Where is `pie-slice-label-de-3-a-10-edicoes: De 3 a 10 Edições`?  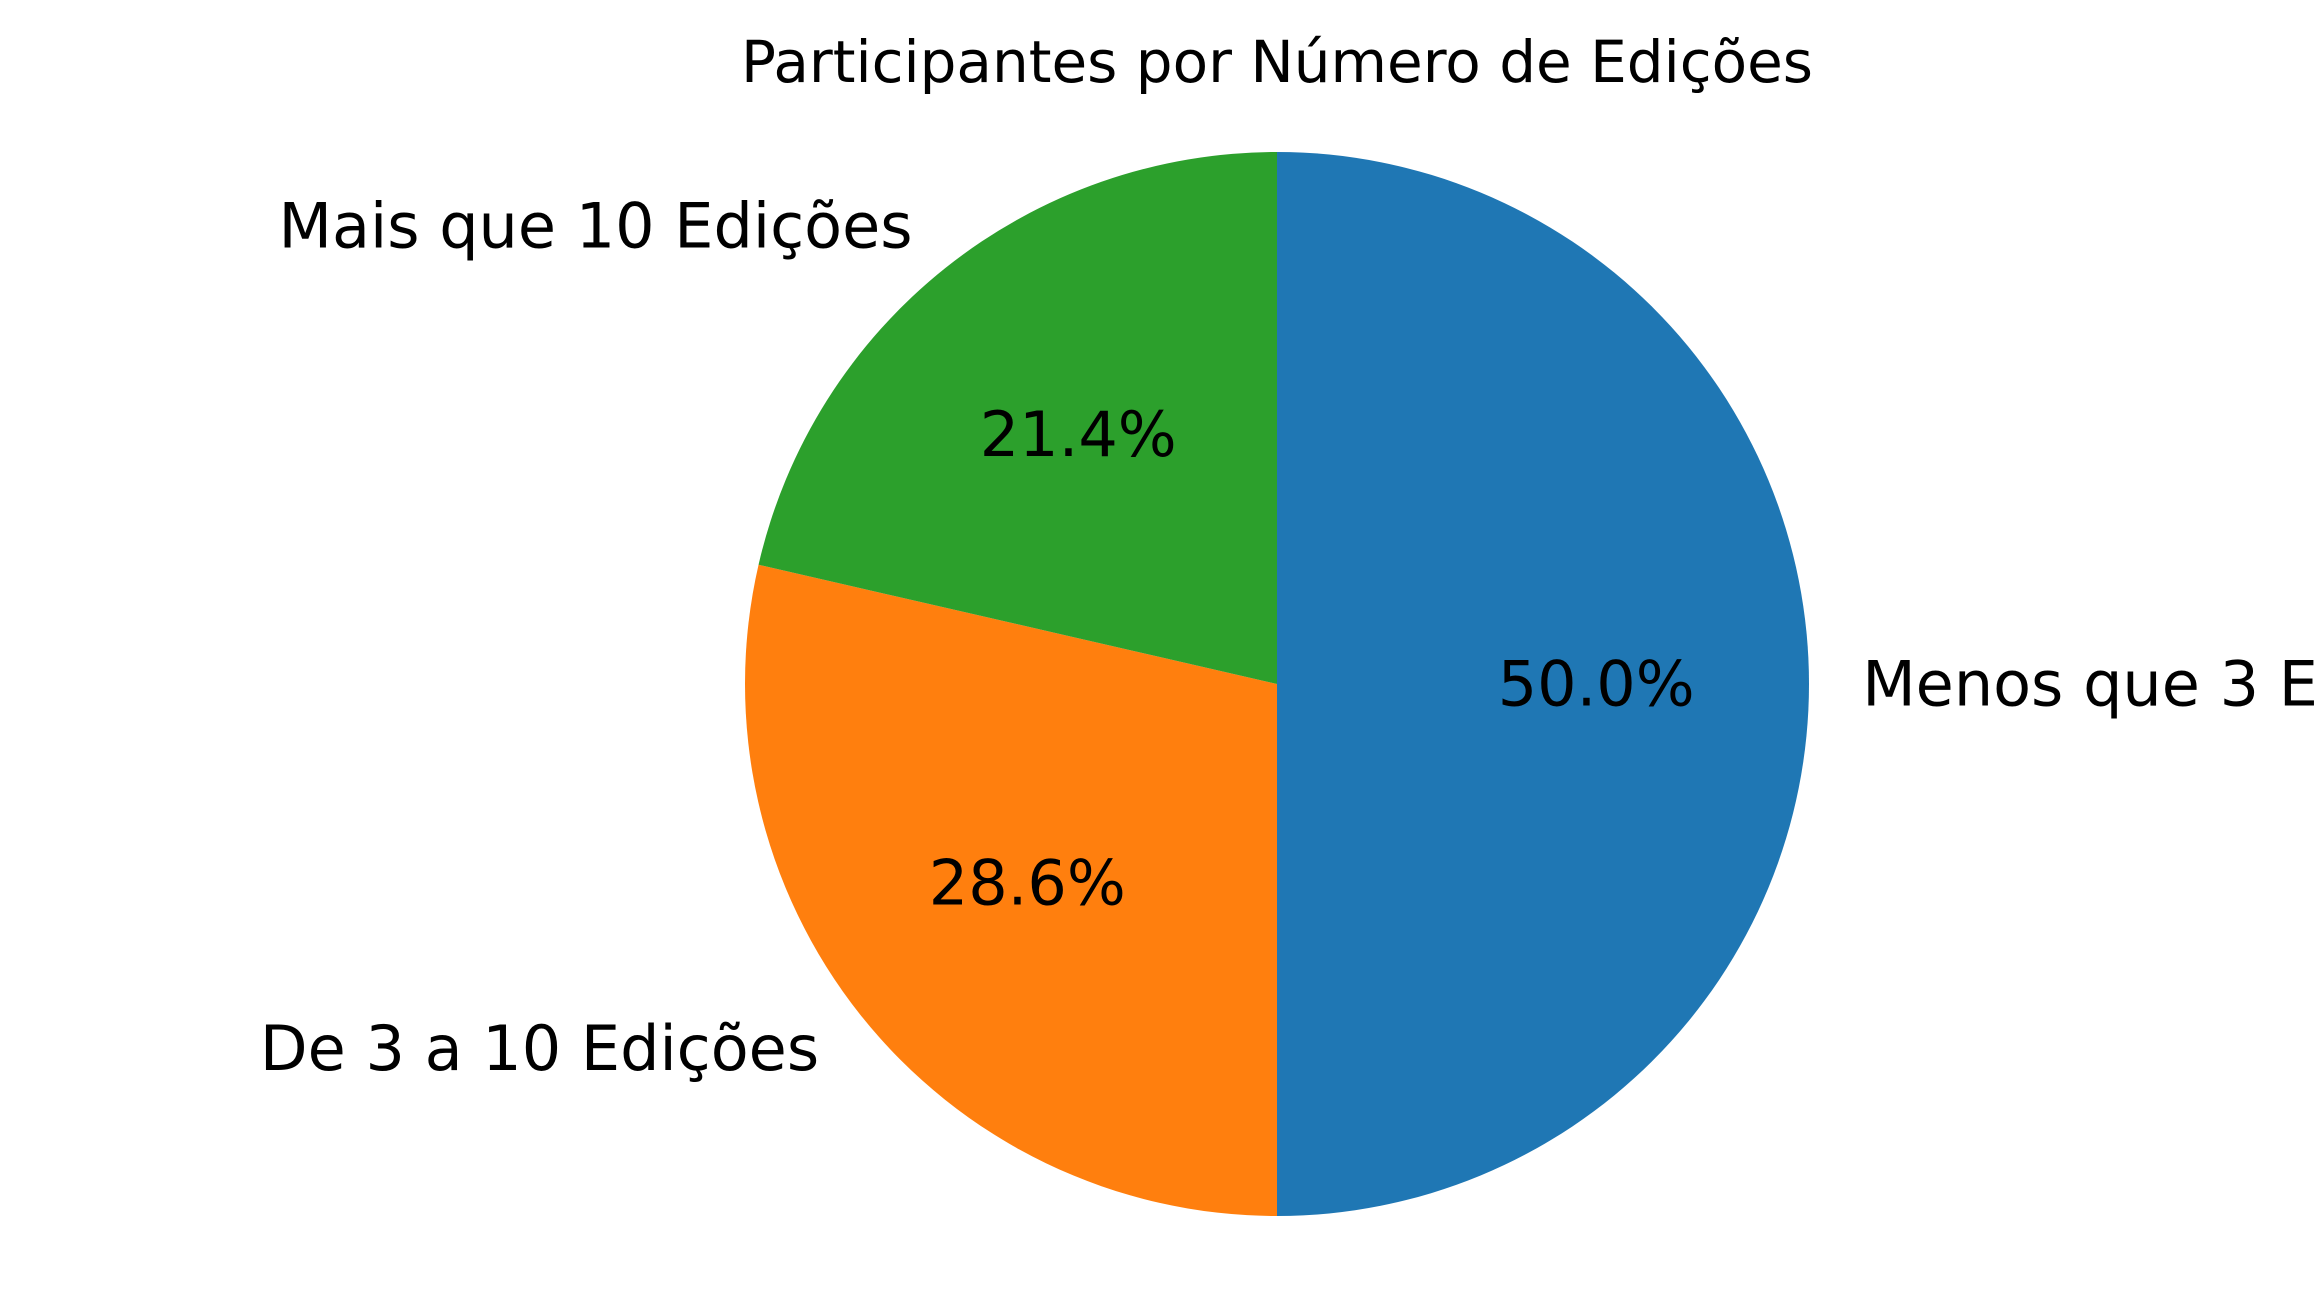 pie-slice-label-de-3-a-10-edicoes: De 3 a 10 Edições is located at coordinates (539, 1048).